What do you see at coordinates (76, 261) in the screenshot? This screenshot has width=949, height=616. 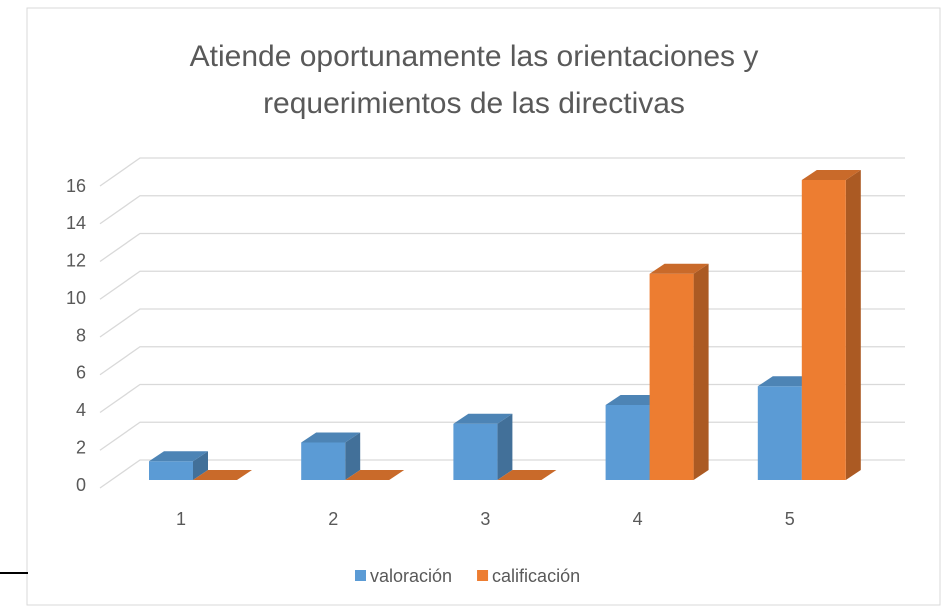 I see `y-tick-label: 12` at bounding box center [76, 261].